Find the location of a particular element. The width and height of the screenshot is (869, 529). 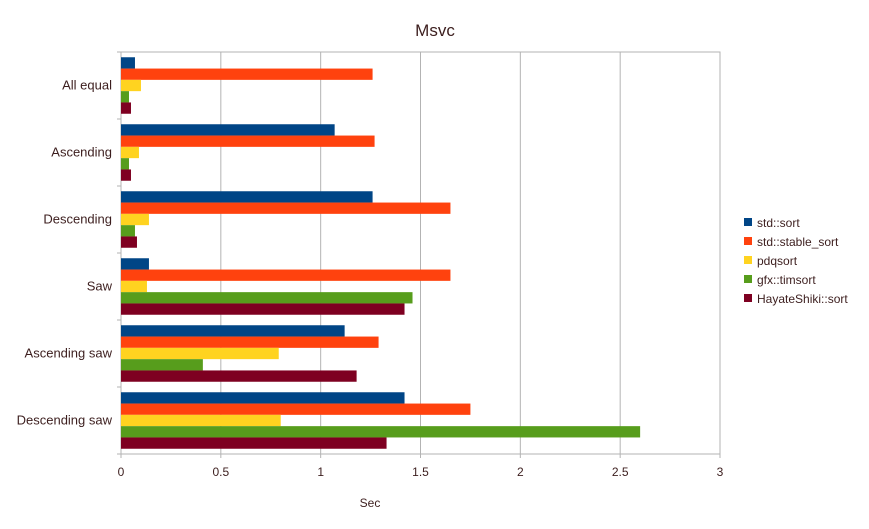

legend-label: HayateShiki::sort is located at coordinates (802, 299).